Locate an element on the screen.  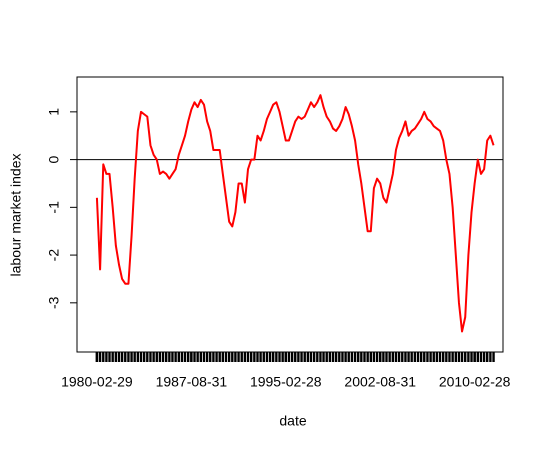
x-axis-label: date is located at coordinates (292, 421).